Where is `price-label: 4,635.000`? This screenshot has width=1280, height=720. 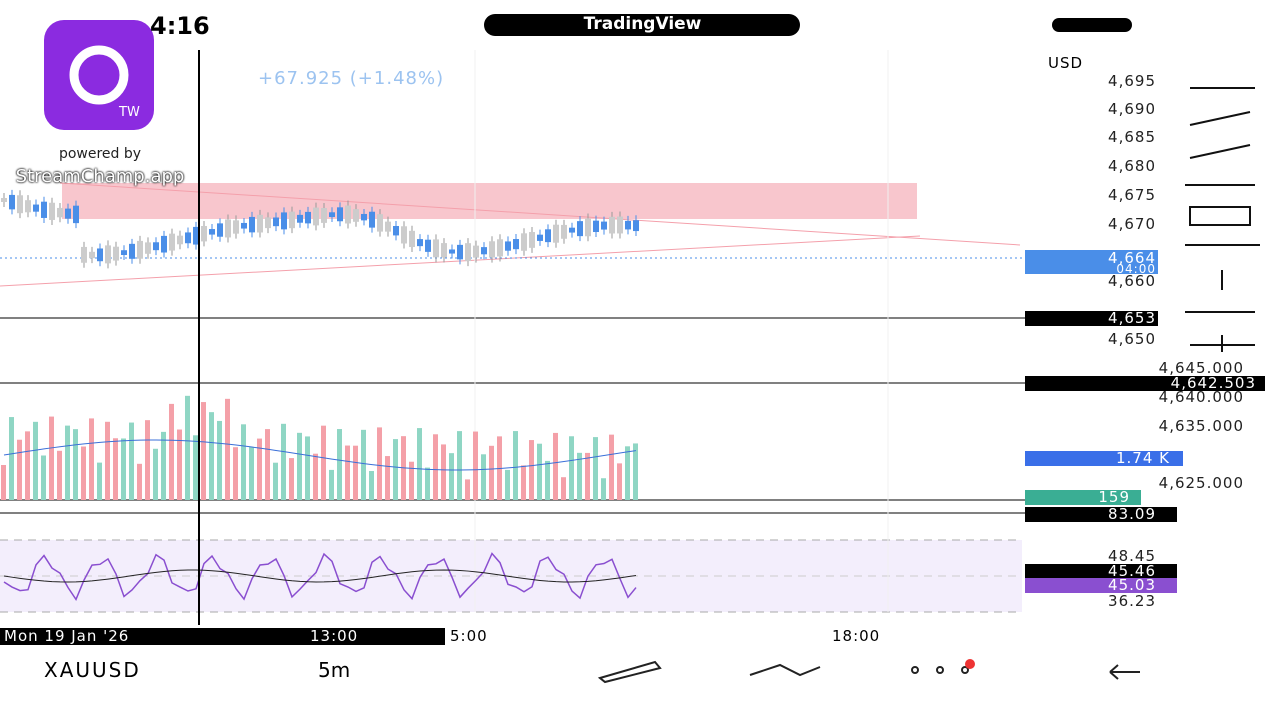 price-label: 4,635.000 is located at coordinates (1201, 426).